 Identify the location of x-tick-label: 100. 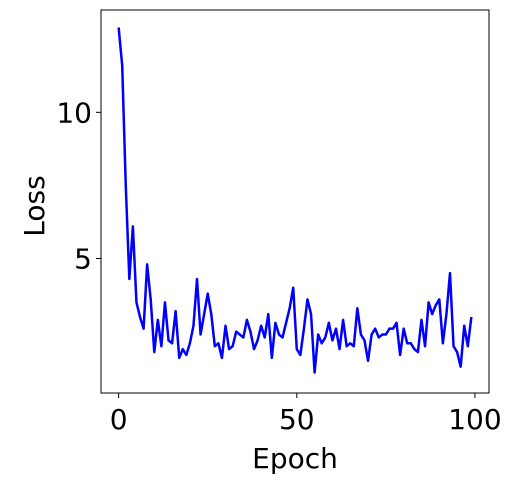
(474, 419).